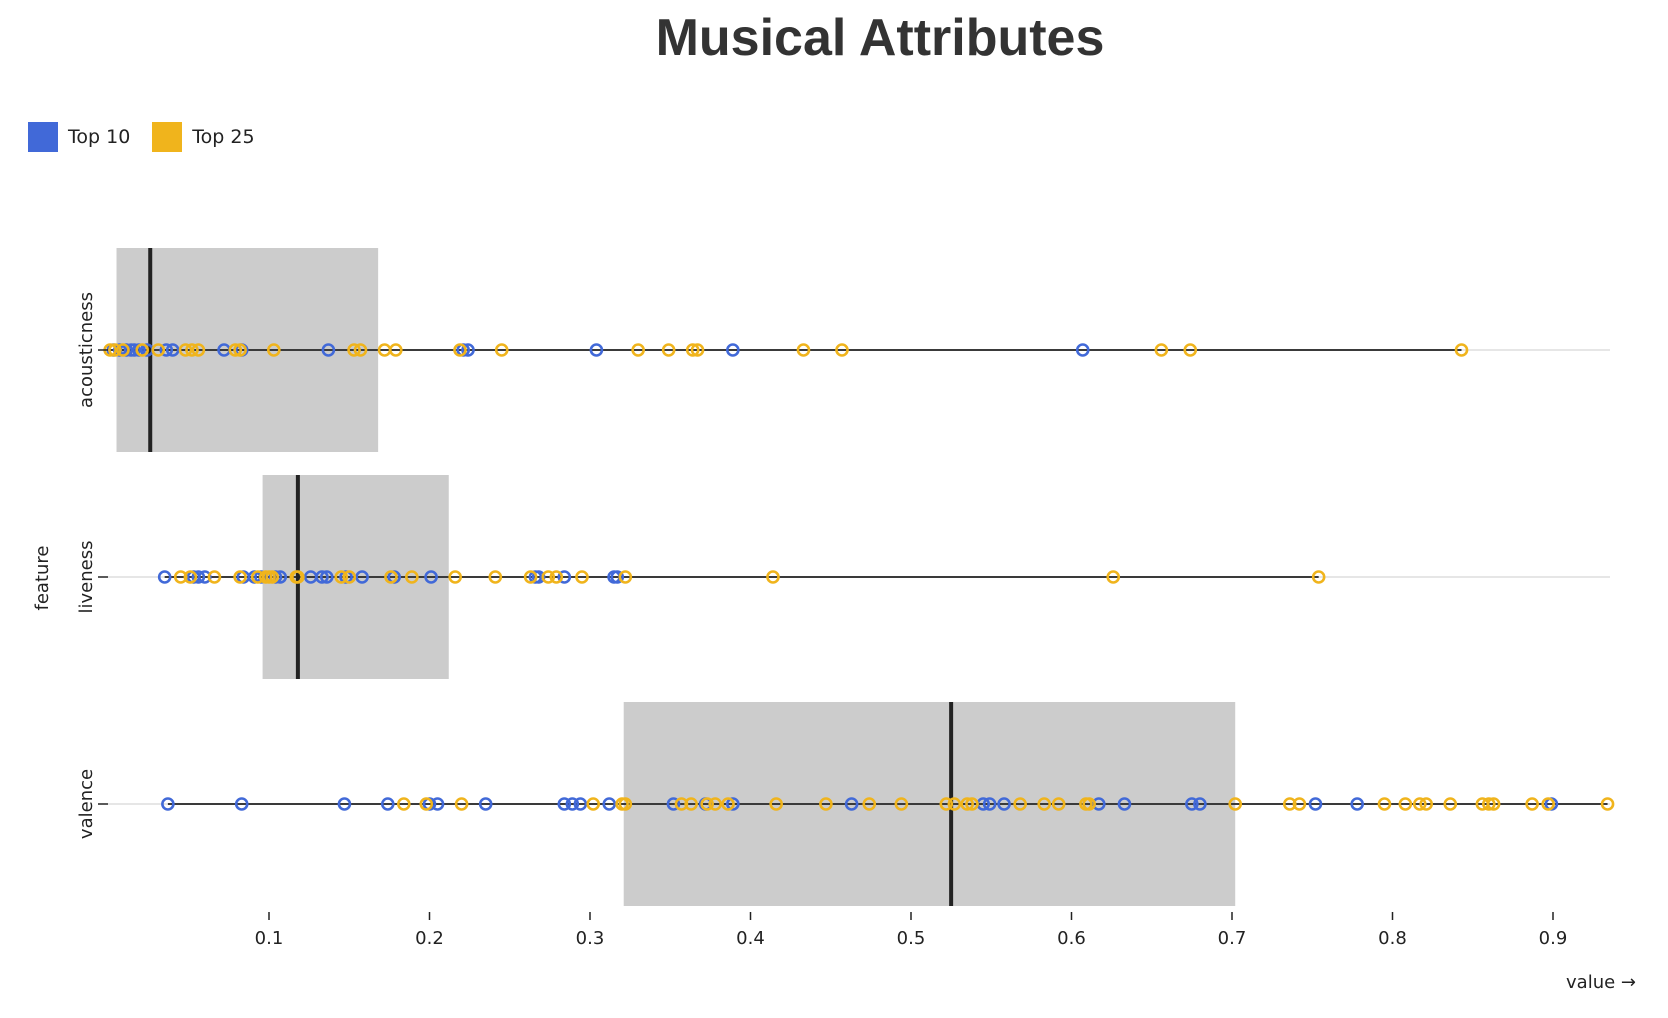  What do you see at coordinates (1232, 938) in the screenshot?
I see `x-tick-label-6: 0.7` at bounding box center [1232, 938].